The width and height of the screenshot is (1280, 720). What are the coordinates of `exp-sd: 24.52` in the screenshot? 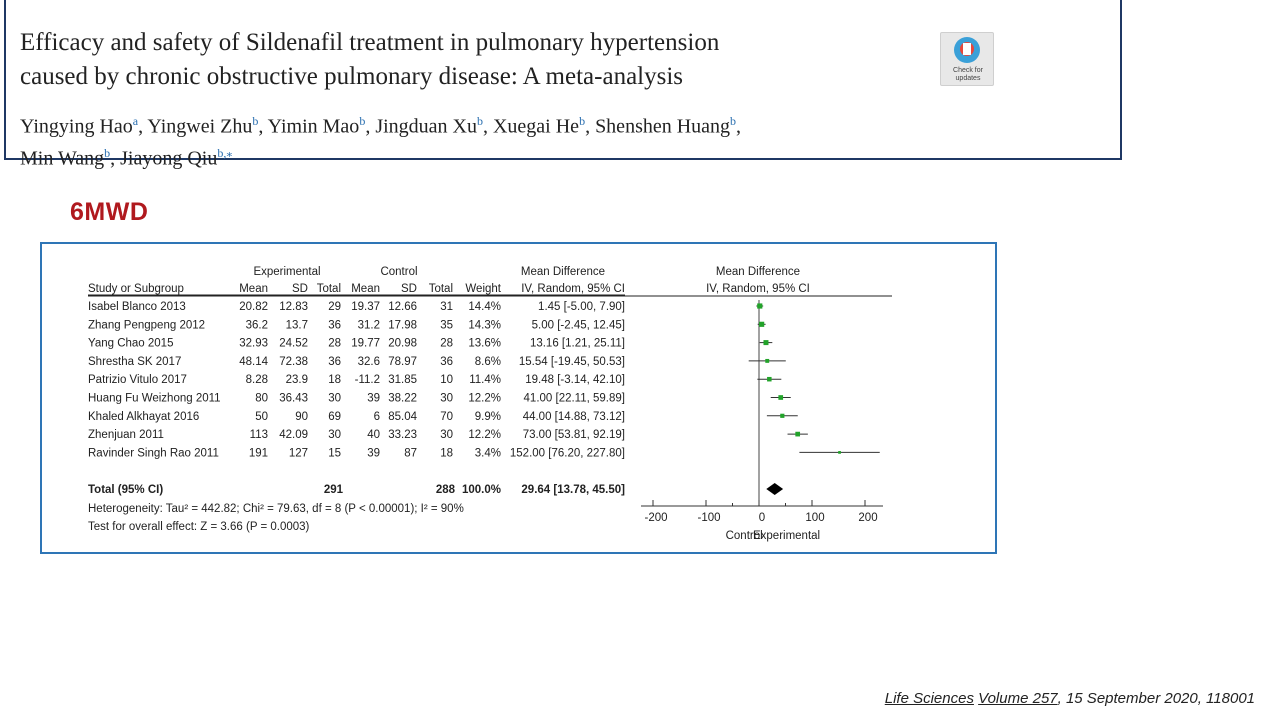 It's located at (293, 344).